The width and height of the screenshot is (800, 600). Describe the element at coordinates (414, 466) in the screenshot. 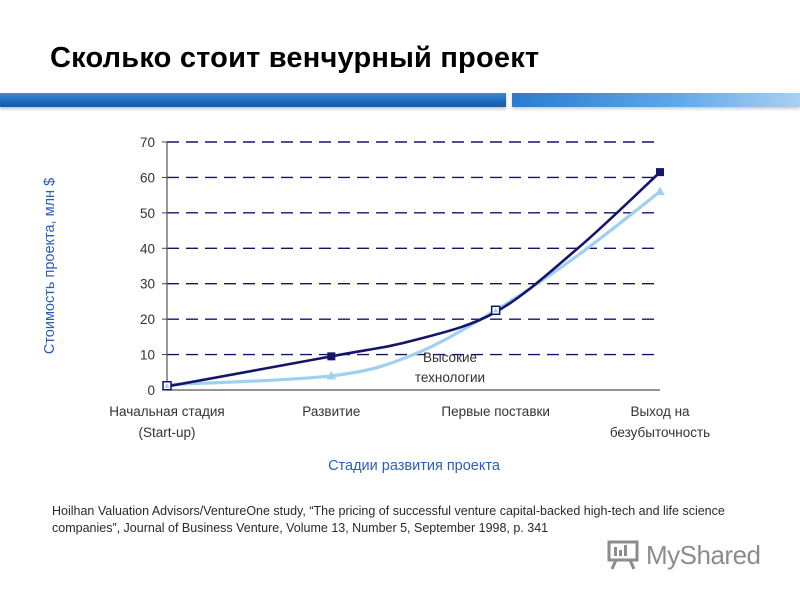

I see `x-axis-title: Стадии развития проекта` at that location.